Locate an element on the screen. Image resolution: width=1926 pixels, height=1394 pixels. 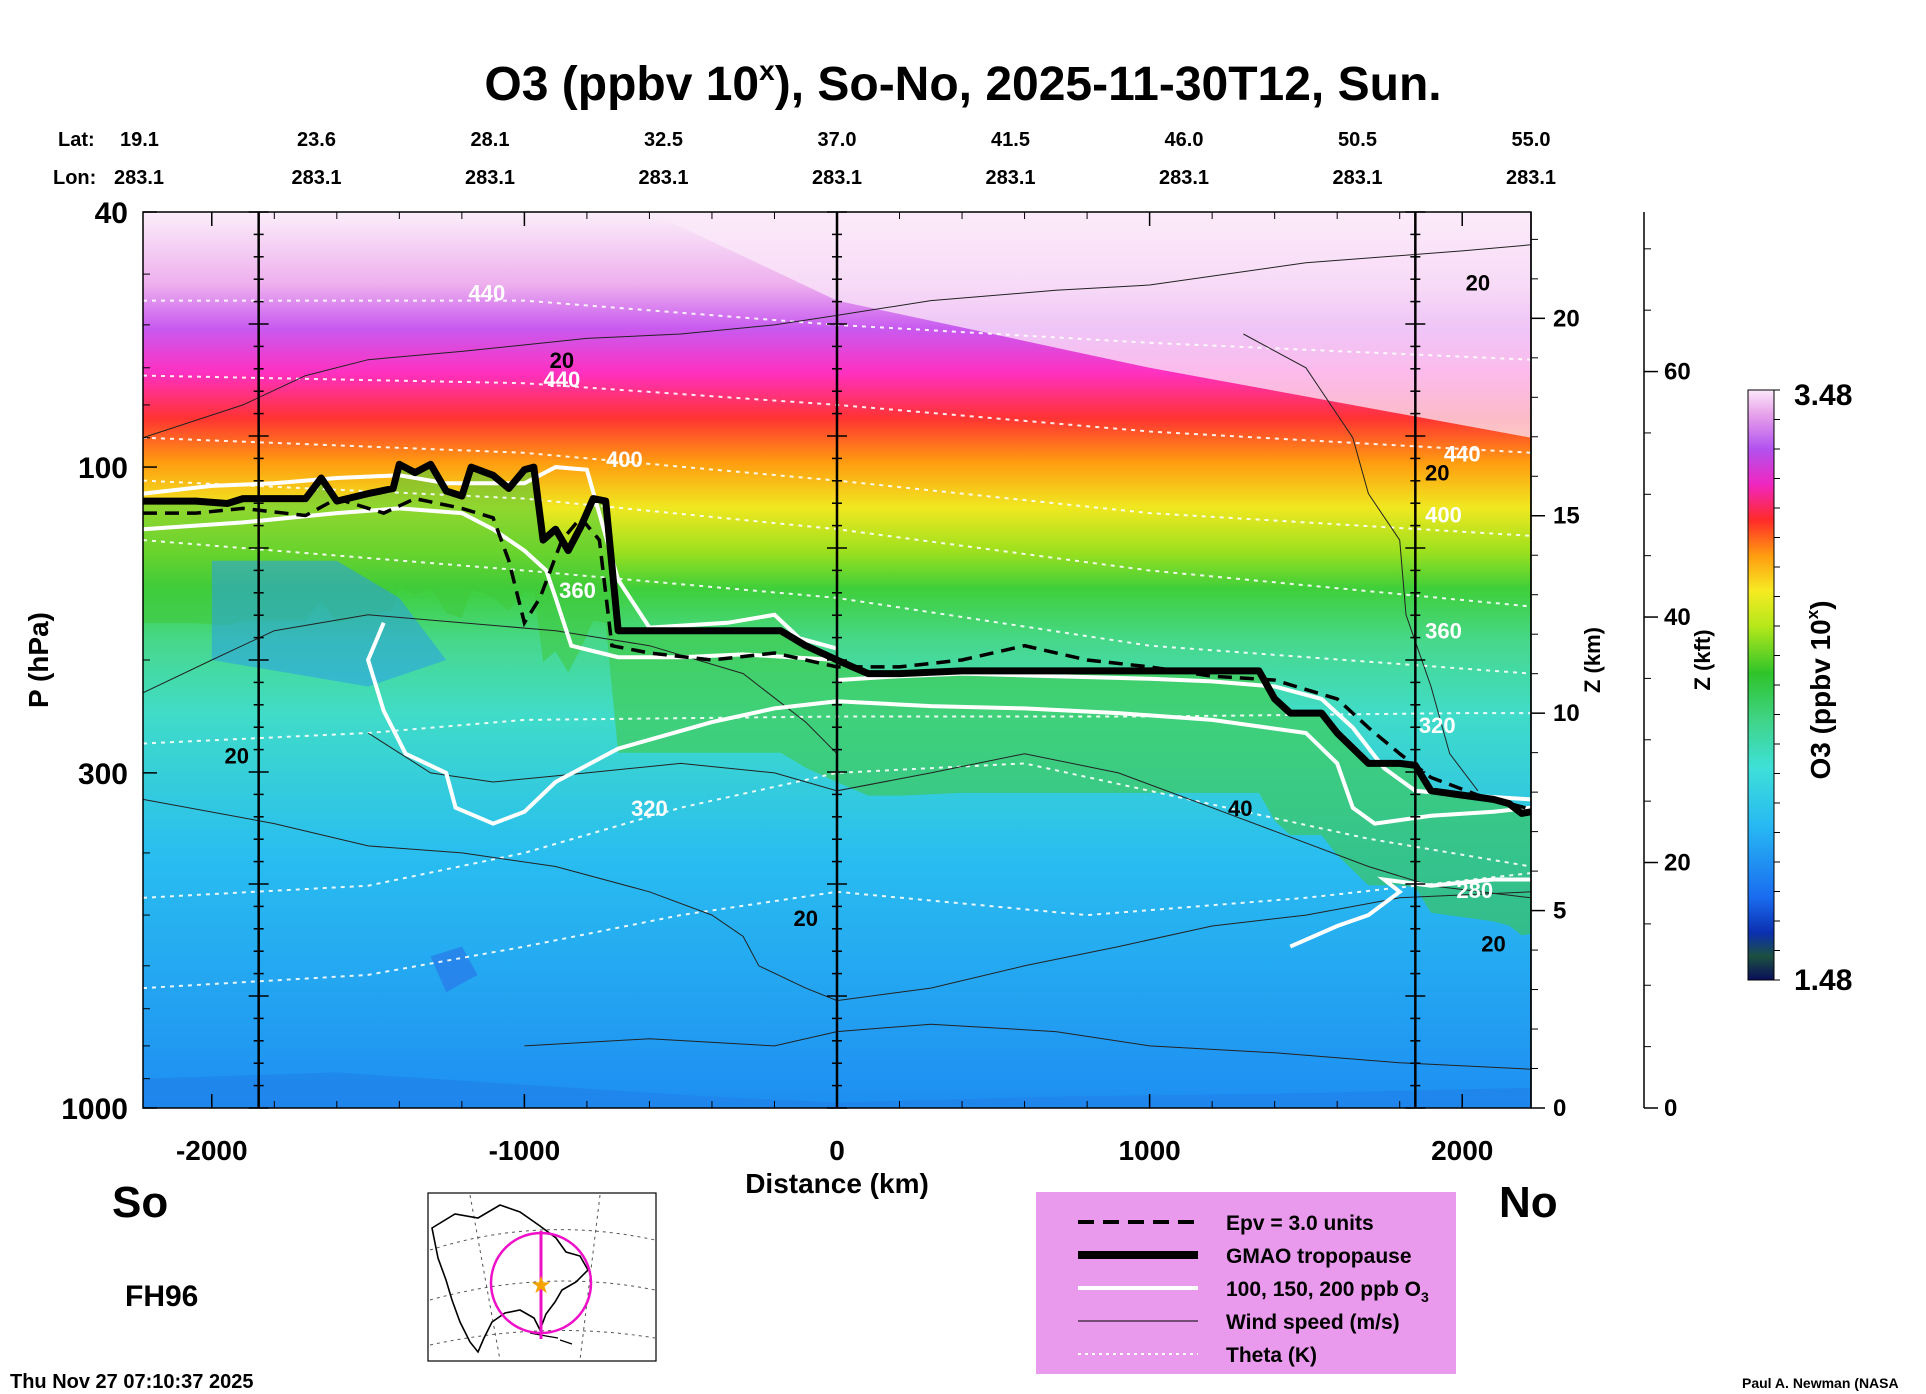
inset-center-star-icon: ★ is located at coordinates (541, 1285).